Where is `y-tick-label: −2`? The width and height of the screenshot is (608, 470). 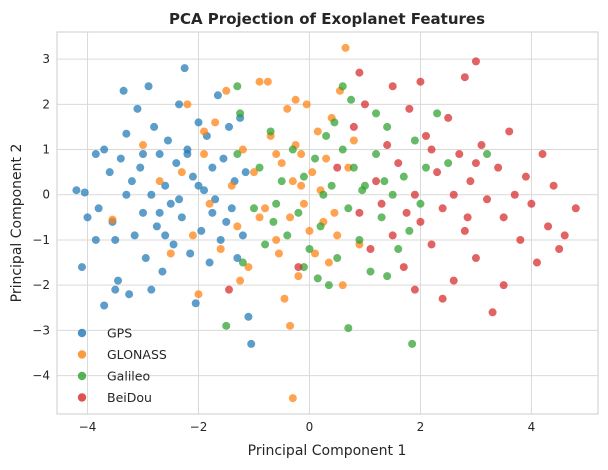
y-tick-label: −2 is located at coordinates (41, 285).